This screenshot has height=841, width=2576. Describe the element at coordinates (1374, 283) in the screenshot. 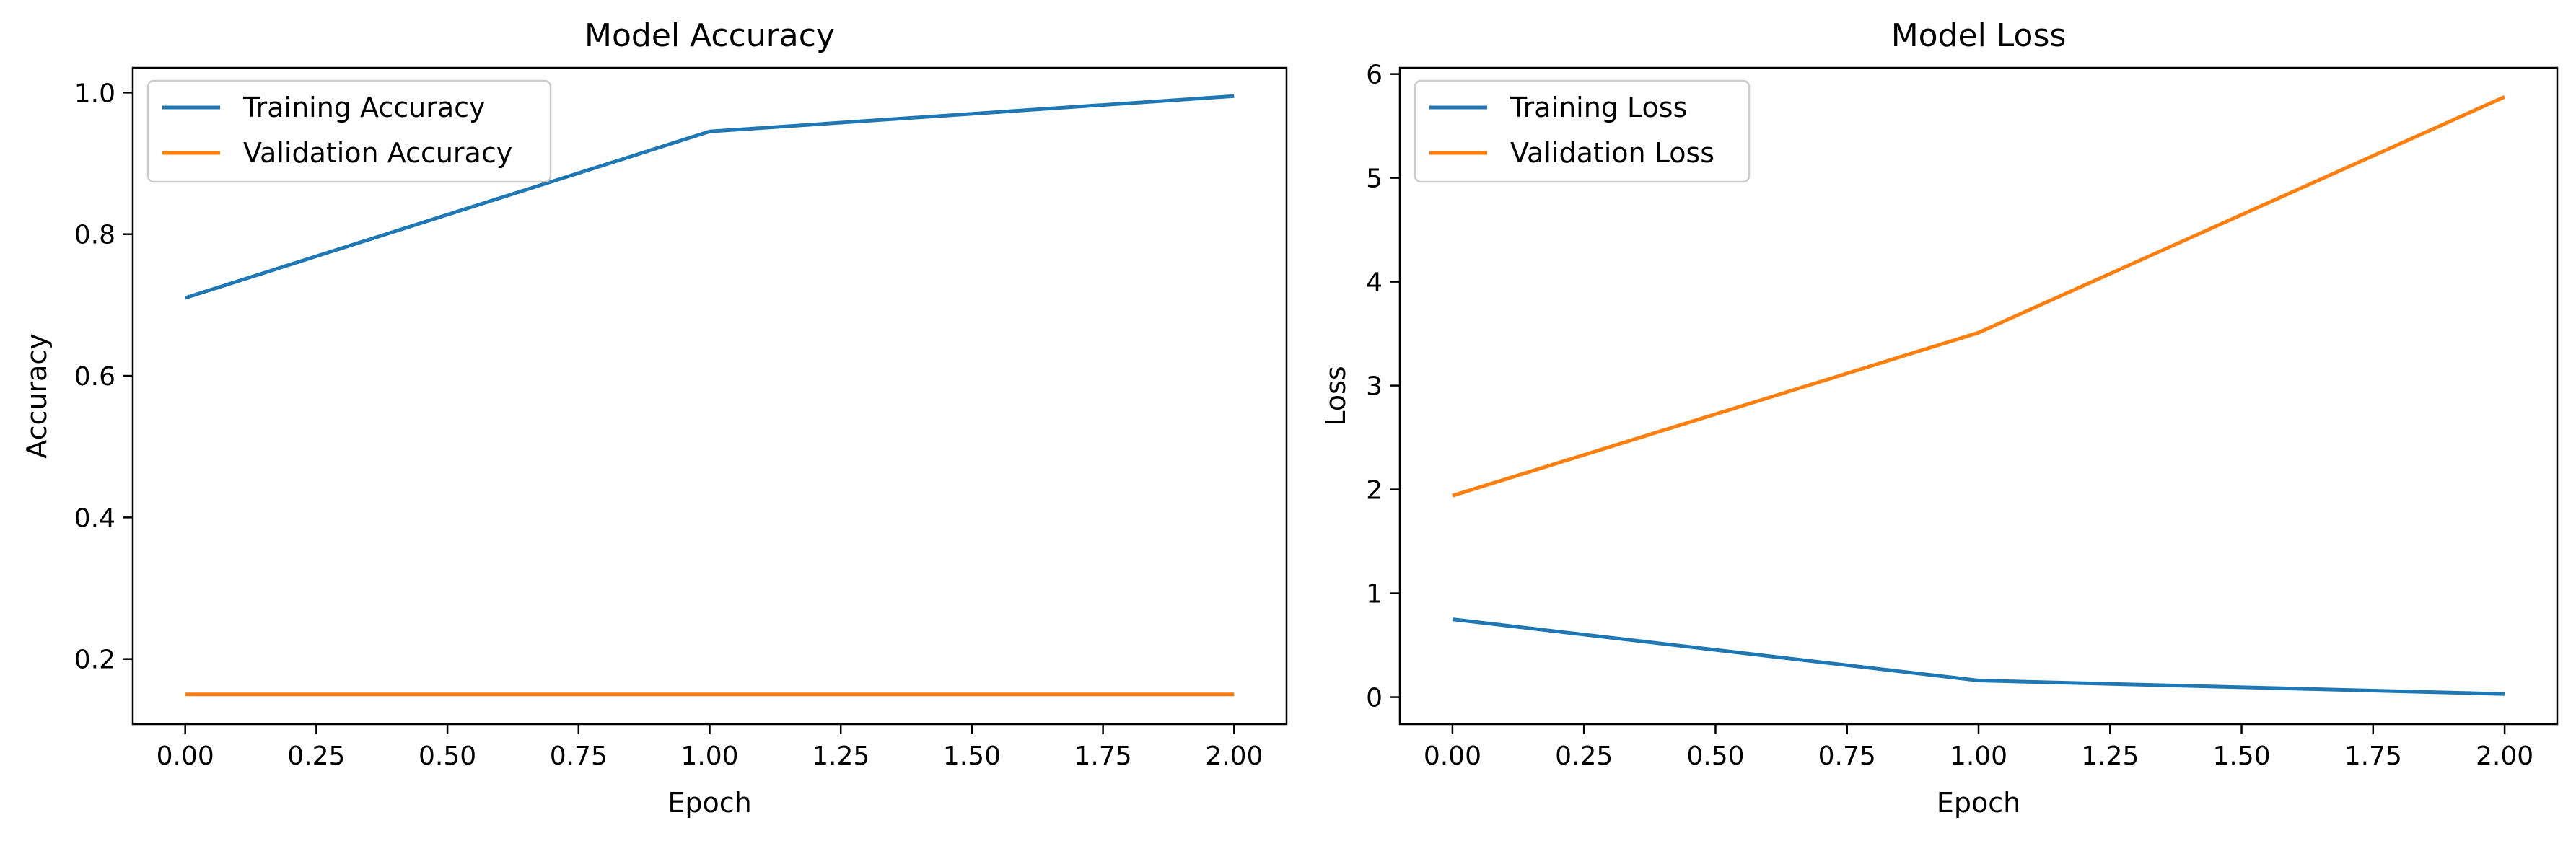

I see `y-tick-label: 4` at that location.